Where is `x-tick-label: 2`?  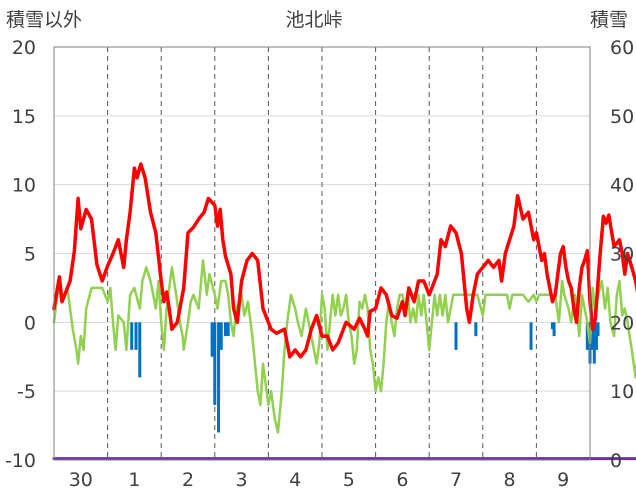
x-tick-label: 2 is located at coordinates (188, 480).